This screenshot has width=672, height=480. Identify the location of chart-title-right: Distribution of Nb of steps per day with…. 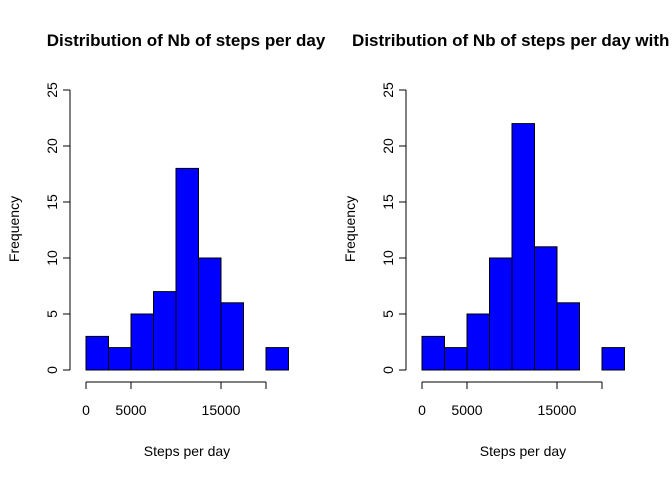
(512, 40).